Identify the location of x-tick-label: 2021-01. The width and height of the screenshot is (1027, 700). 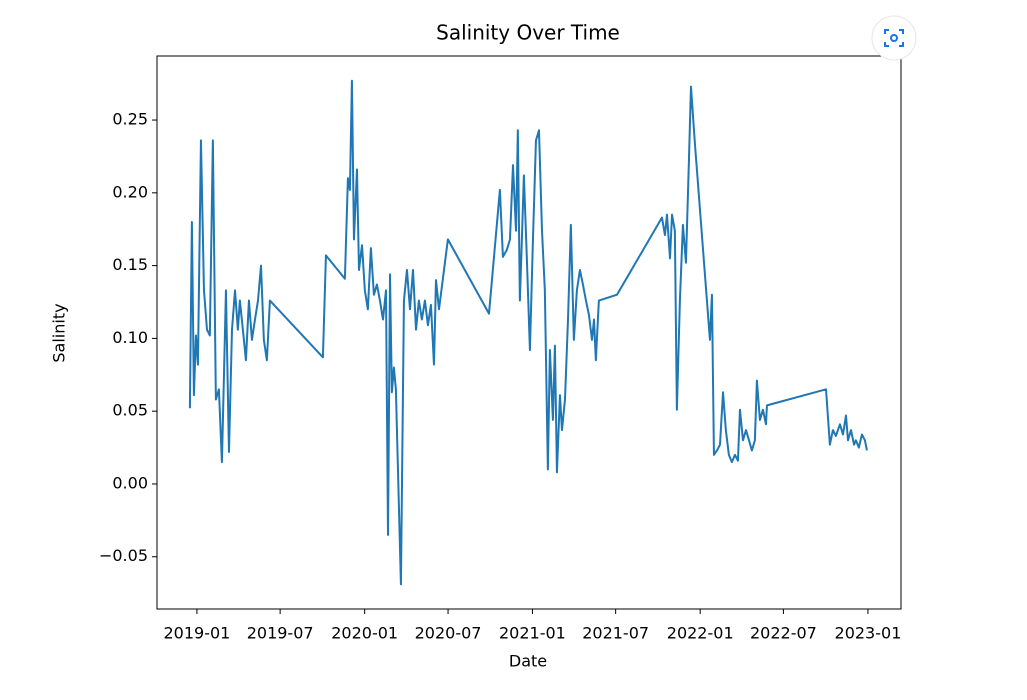
(532, 633).